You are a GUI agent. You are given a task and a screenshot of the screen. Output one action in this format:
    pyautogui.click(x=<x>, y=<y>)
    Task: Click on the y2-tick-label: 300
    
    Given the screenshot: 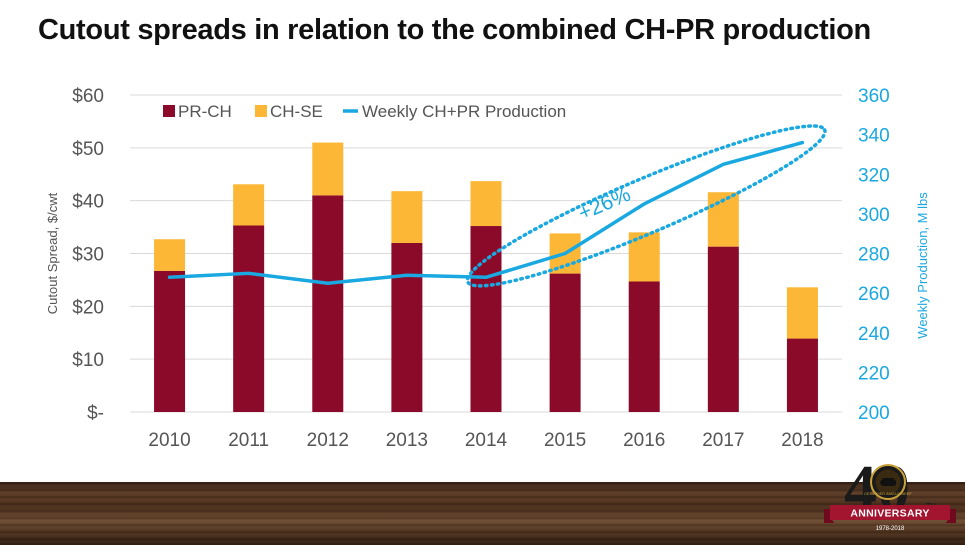 What is the action you would take?
    pyautogui.click(x=874, y=215)
    